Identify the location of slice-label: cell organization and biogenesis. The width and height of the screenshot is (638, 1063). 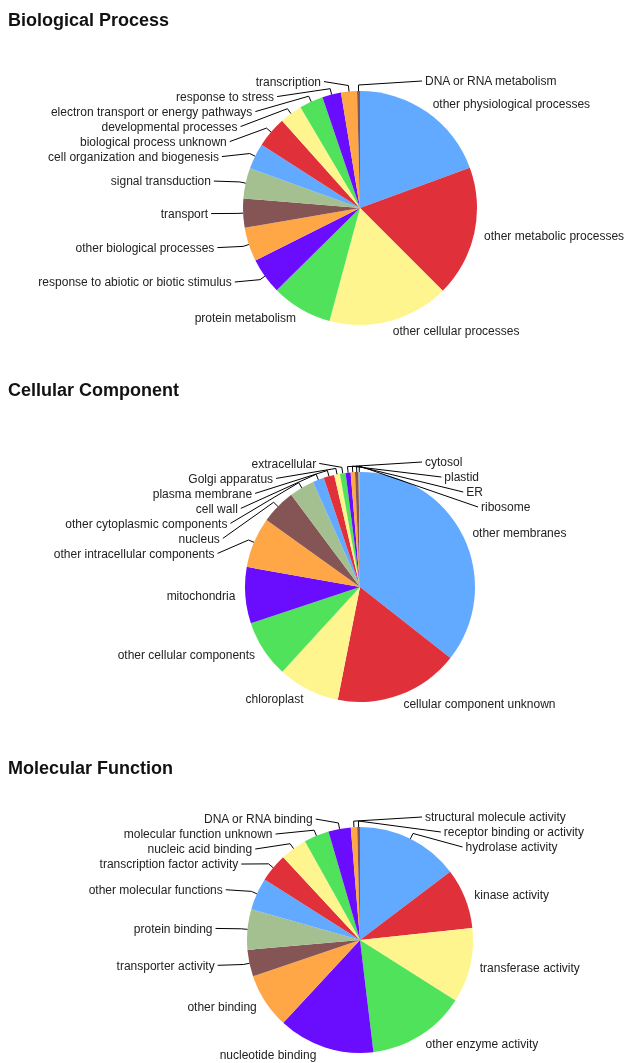
(133, 156).